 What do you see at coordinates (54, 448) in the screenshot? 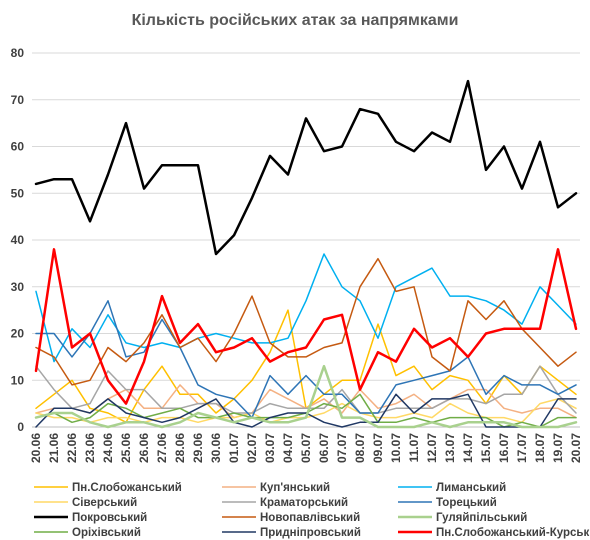
I see `x-tick-label: 21.06` at bounding box center [54, 448].